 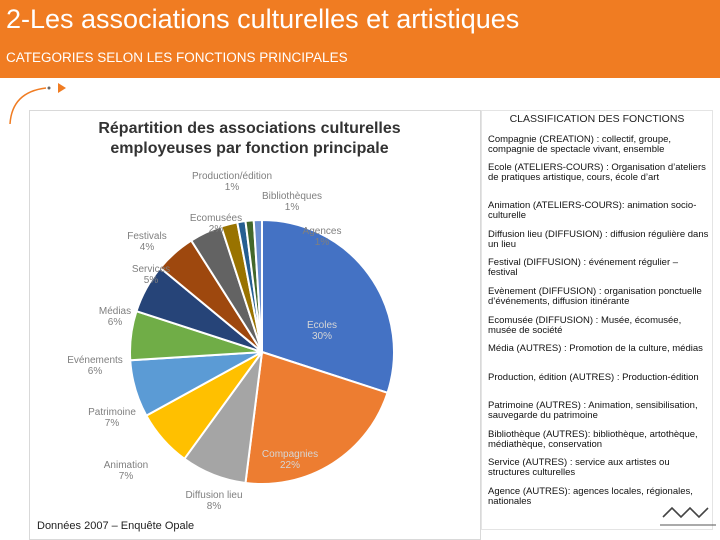 I want to click on classification-title: CLASSIFICATION DES FONCTIONS, so click(x=597, y=119).